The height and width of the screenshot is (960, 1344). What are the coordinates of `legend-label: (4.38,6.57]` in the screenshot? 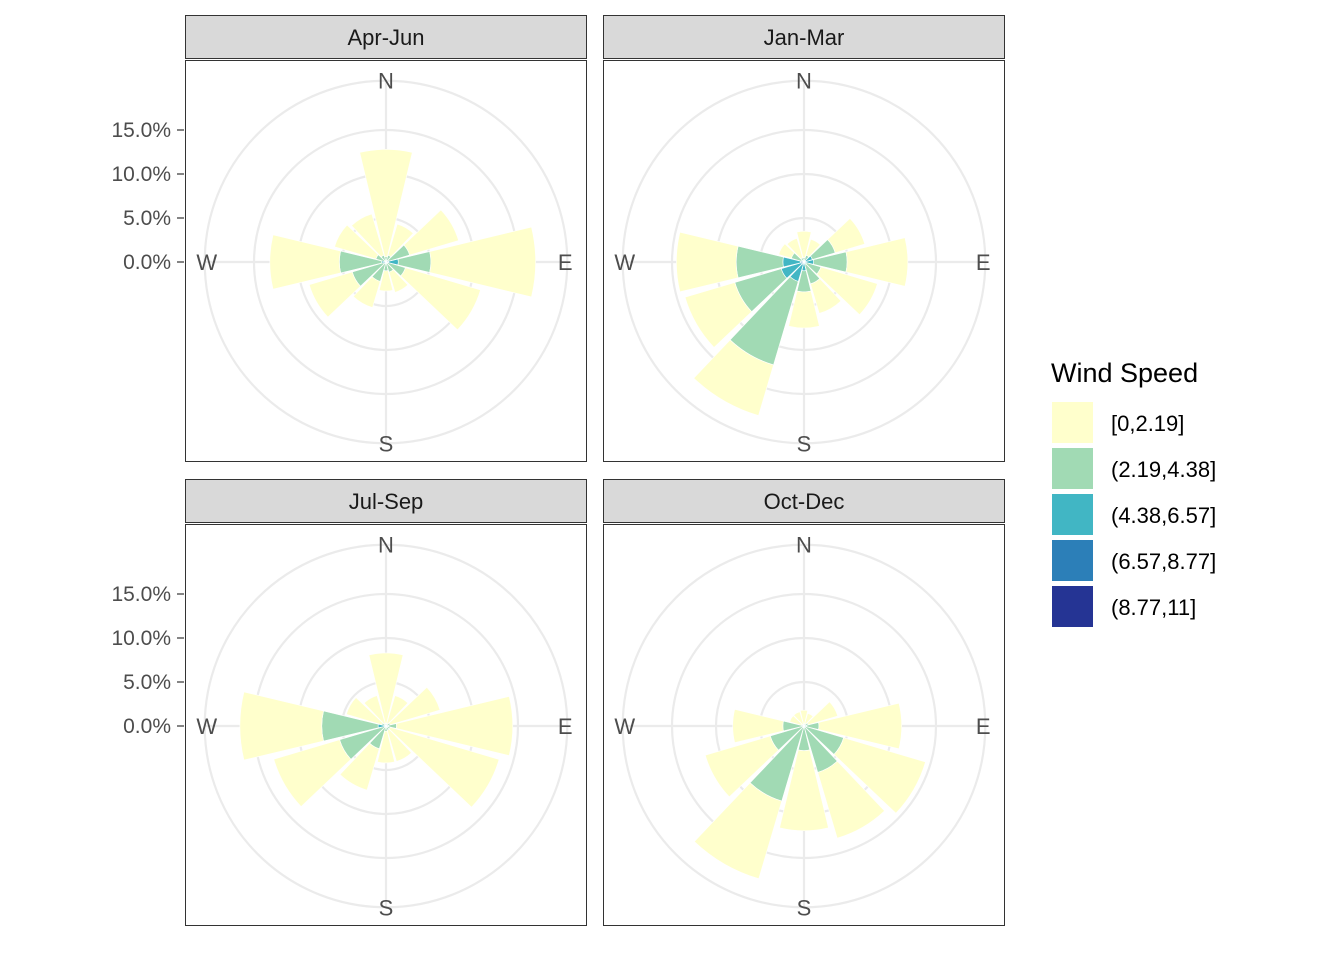 It's located at (1163, 515).